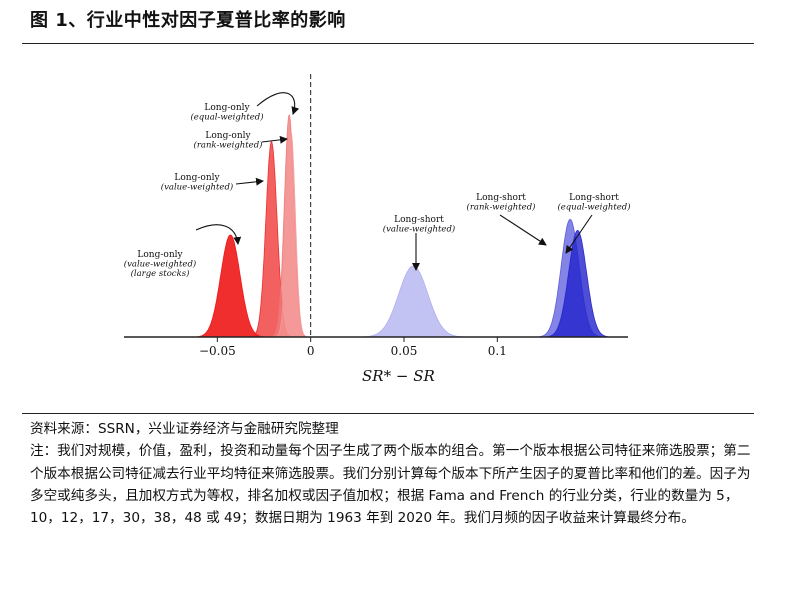  I want to click on series-7-arrow, so click(579, 234).